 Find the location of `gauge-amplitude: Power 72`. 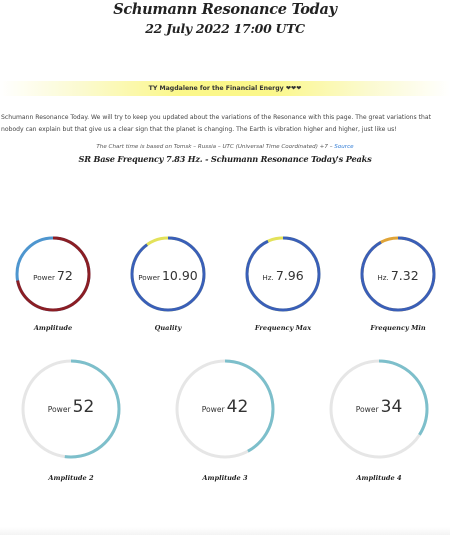

gauge-amplitude: Power 72 is located at coordinates (53, 274).